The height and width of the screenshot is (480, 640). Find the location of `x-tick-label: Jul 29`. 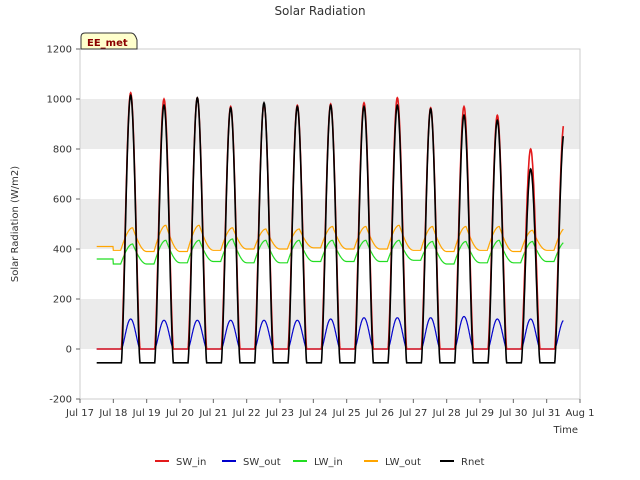

x-tick-label: Jul 29 is located at coordinates (479, 413).